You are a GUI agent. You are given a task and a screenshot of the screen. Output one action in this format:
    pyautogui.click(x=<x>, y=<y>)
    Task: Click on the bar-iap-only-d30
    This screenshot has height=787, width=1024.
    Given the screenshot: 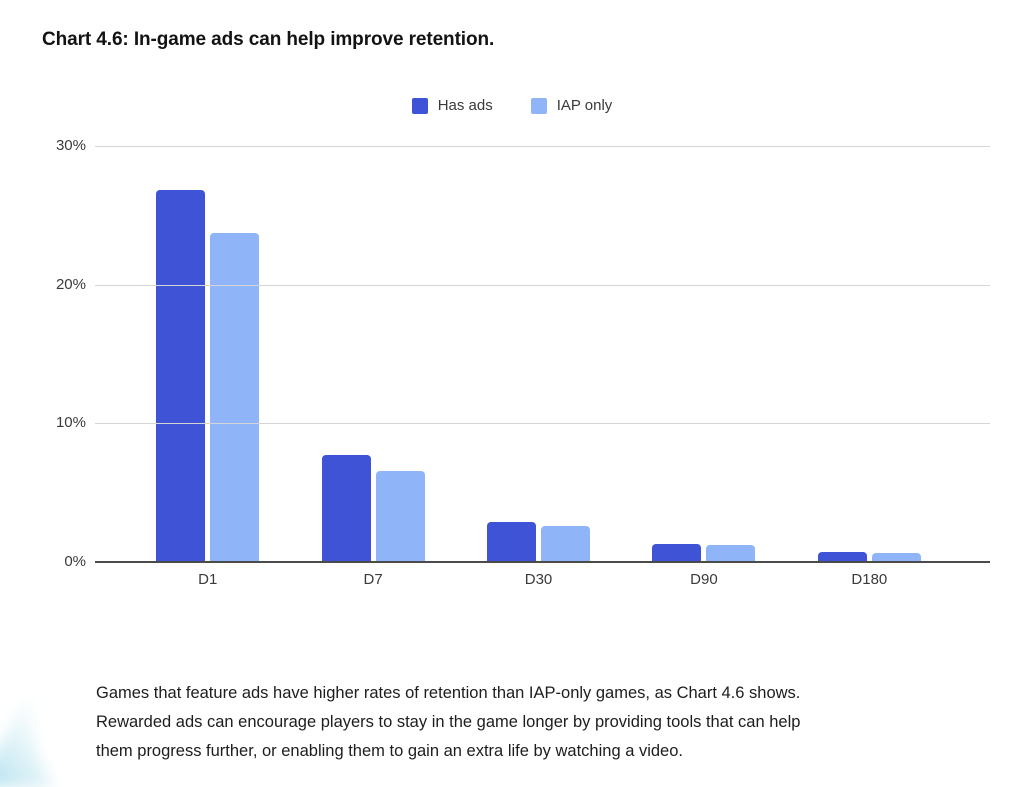 What is the action you would take?
    pyautogui.click(x=566, y=543)
    